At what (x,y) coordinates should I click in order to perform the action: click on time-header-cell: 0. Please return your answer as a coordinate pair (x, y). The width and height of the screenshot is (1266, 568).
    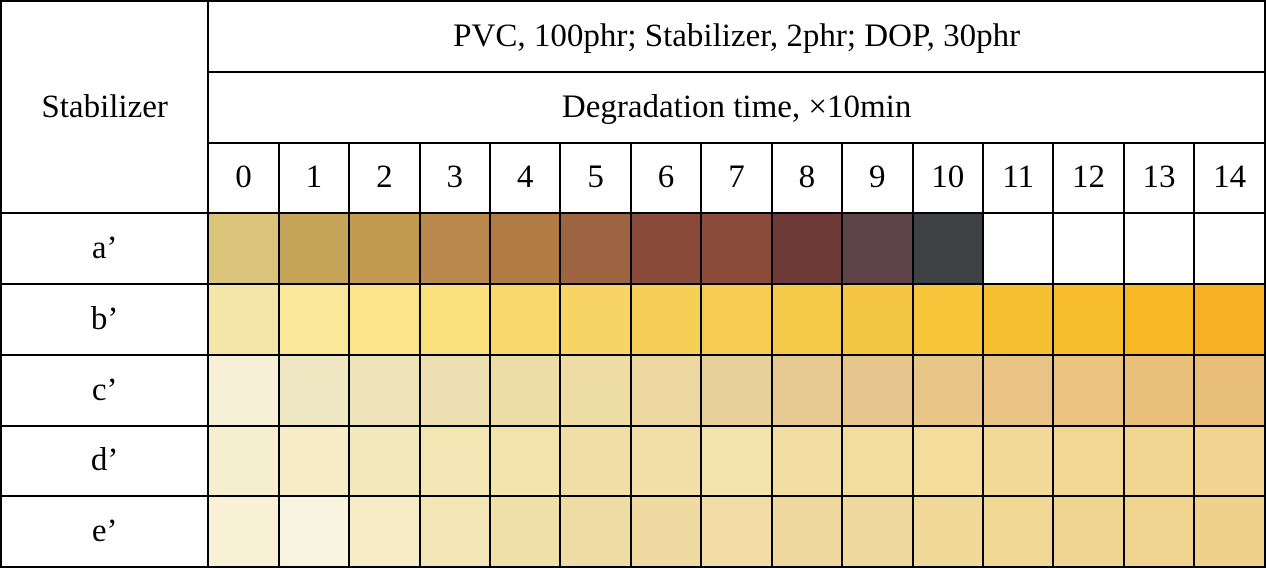
    Looking at the image, I should click on (243, 178).